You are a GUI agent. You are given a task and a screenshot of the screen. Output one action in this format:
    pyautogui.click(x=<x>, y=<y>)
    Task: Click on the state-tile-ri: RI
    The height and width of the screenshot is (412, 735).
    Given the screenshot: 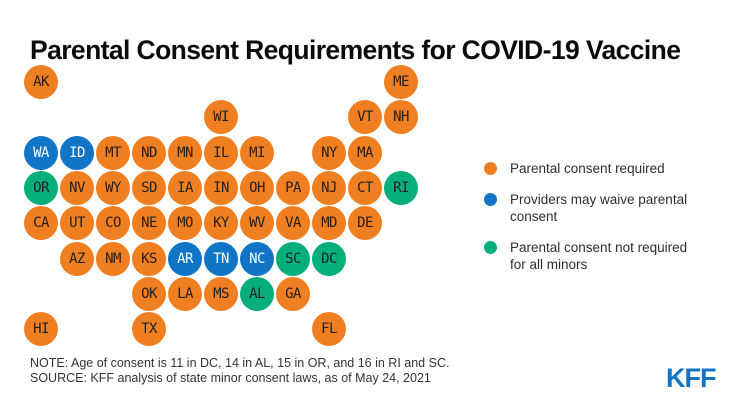 What is the action you would take?
    pyautogui.click(x=401, y=187)
    